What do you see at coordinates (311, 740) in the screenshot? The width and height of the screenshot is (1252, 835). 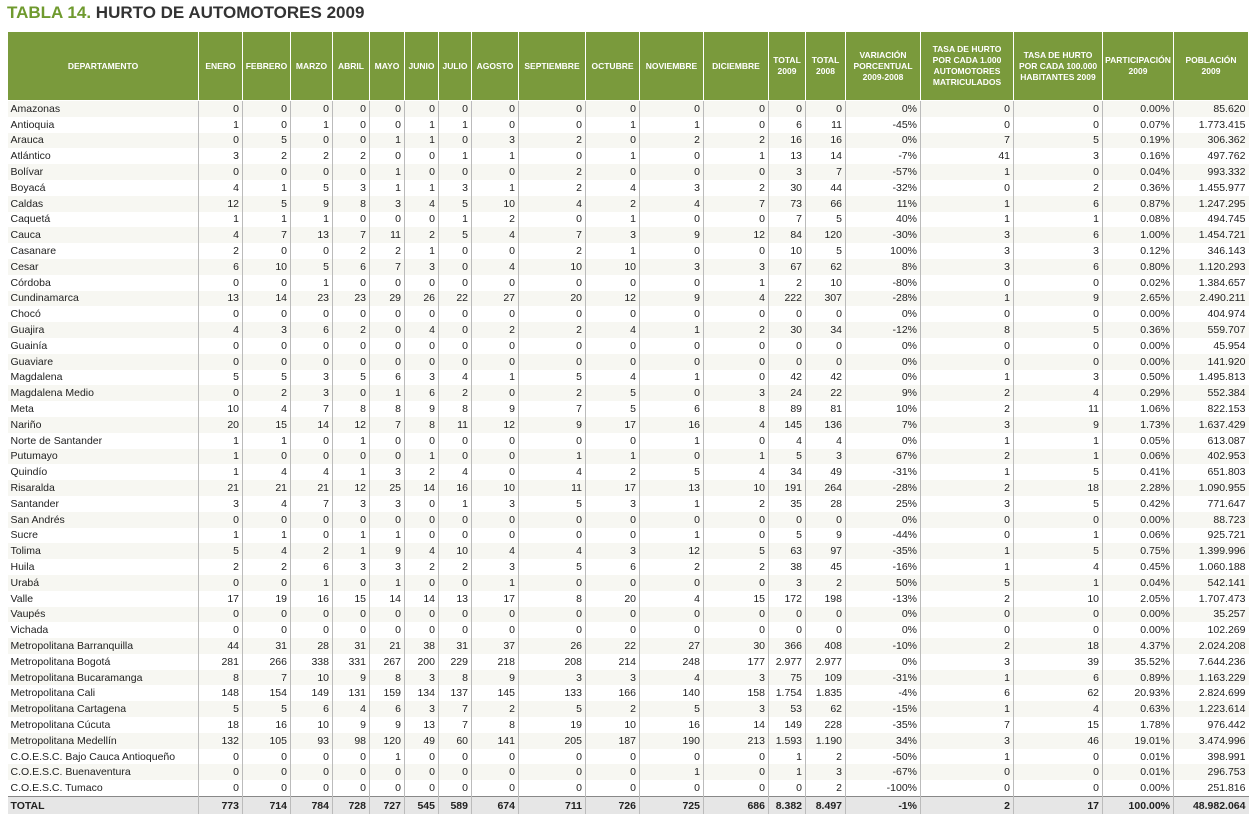 I see `value-cell: 93` at bounding box center [311, 740].